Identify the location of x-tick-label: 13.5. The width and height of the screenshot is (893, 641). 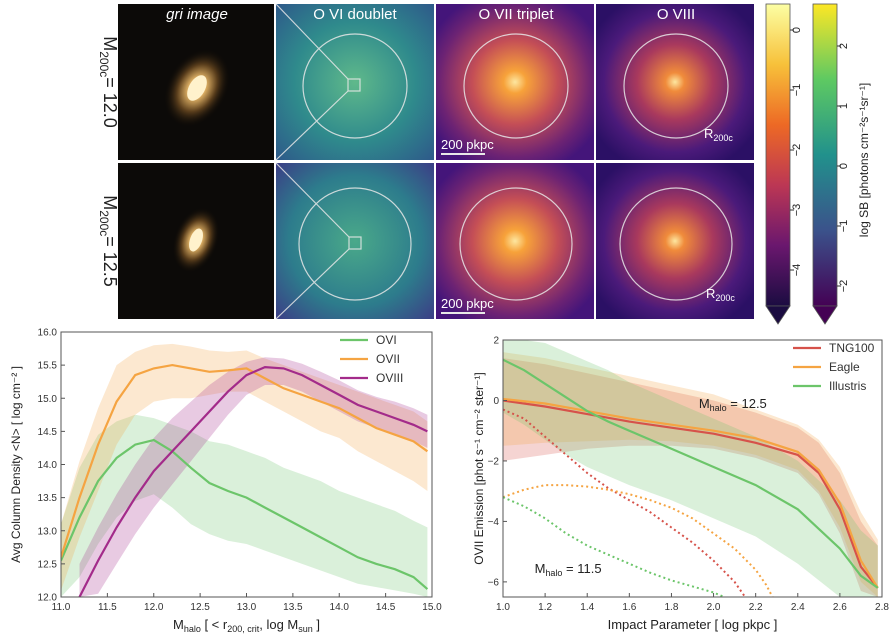
(293, 607).